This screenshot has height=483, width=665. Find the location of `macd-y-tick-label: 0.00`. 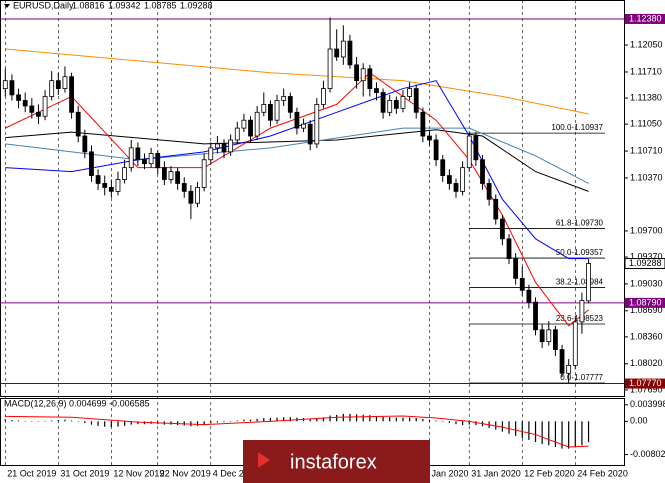

macd-y-tick-label: 0.00 is located at coordinates (639, 421).